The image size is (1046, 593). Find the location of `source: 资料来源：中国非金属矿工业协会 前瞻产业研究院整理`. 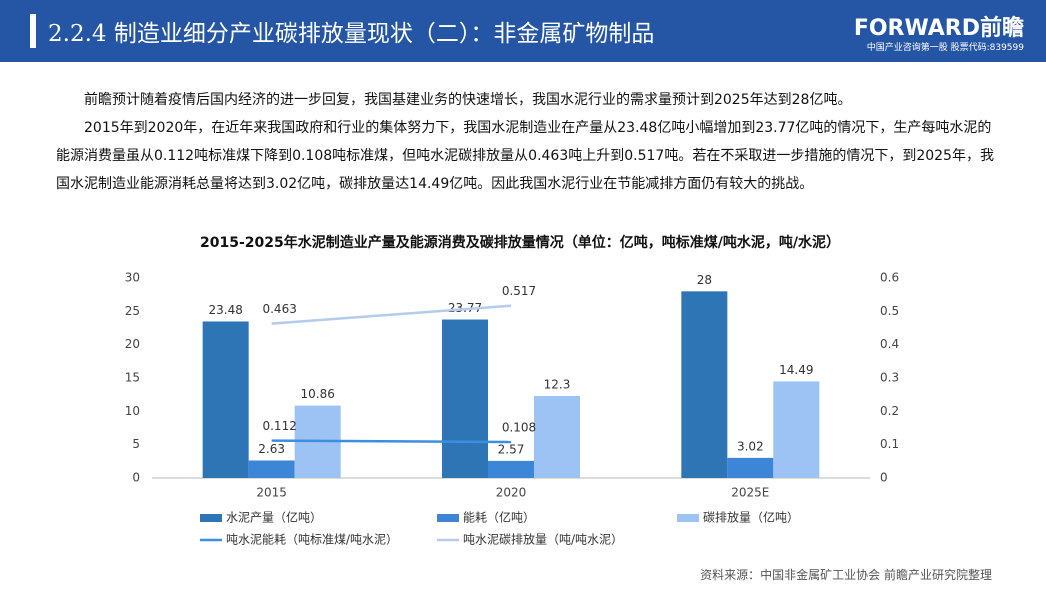

source: 资料来源：中国非金属矿工业协会 前瞻产业研究院整理 is located at coordinates (846, 575).